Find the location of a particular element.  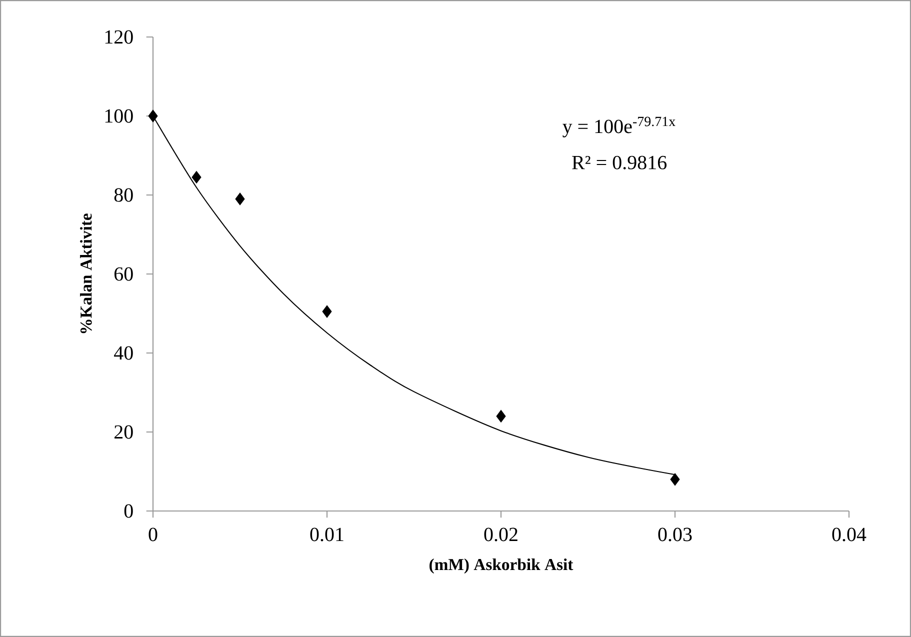

y-tick-label: 20 is located at coordinates (123, 432).